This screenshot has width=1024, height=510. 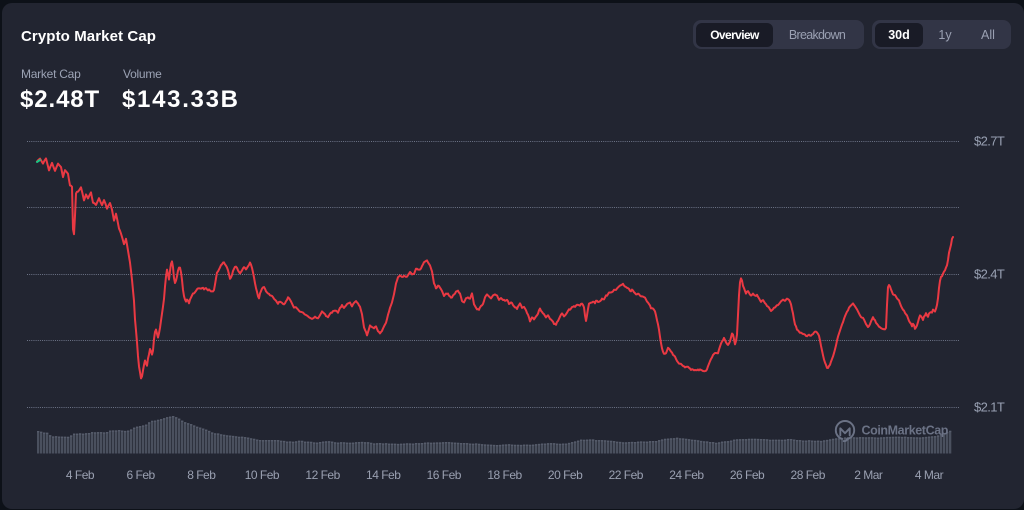 What do you see at coordinates (262, 475) in the screenshot?
I see `svg-text: 10 Feb` at bounding box center [262, 475].